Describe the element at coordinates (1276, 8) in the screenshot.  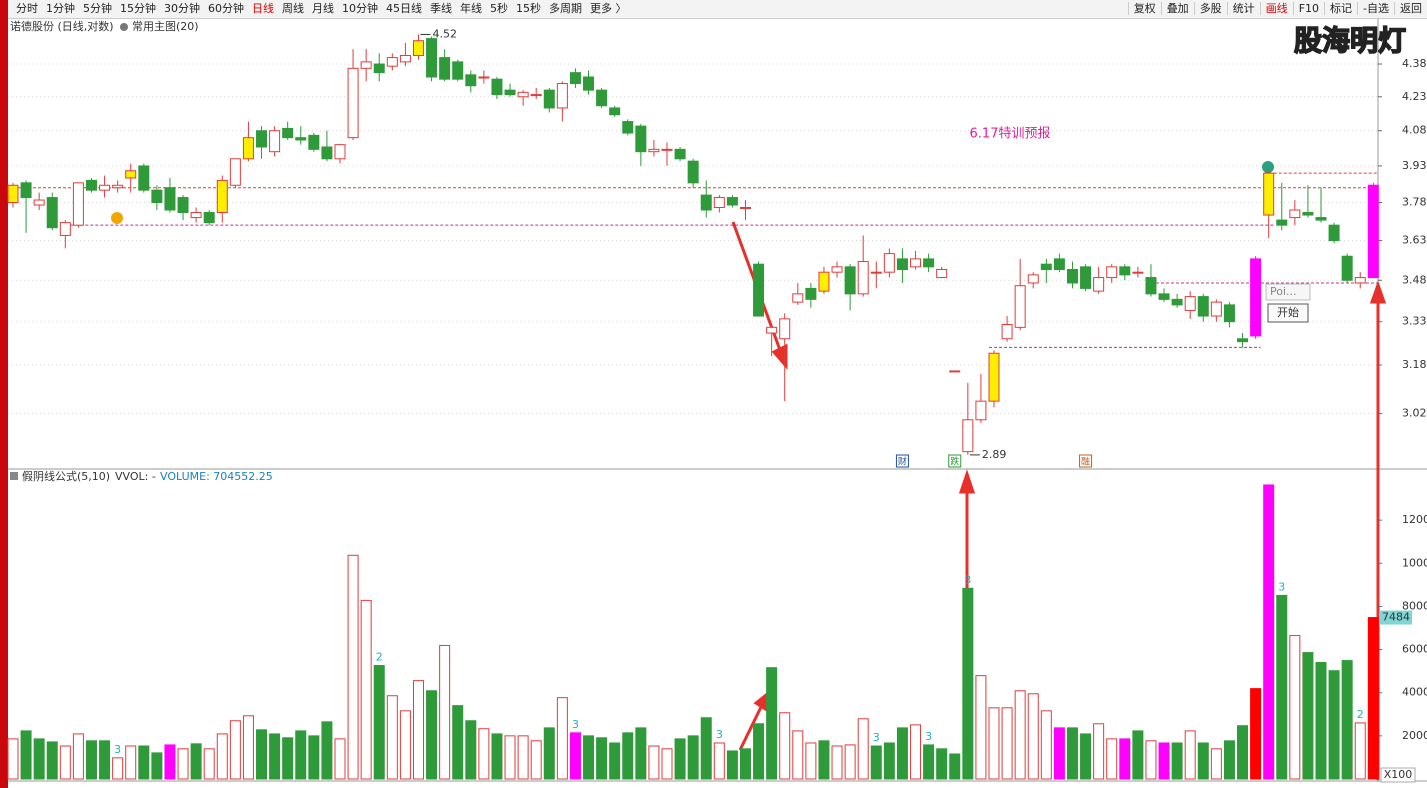
I see `toolbar-button: 画线` at that location.